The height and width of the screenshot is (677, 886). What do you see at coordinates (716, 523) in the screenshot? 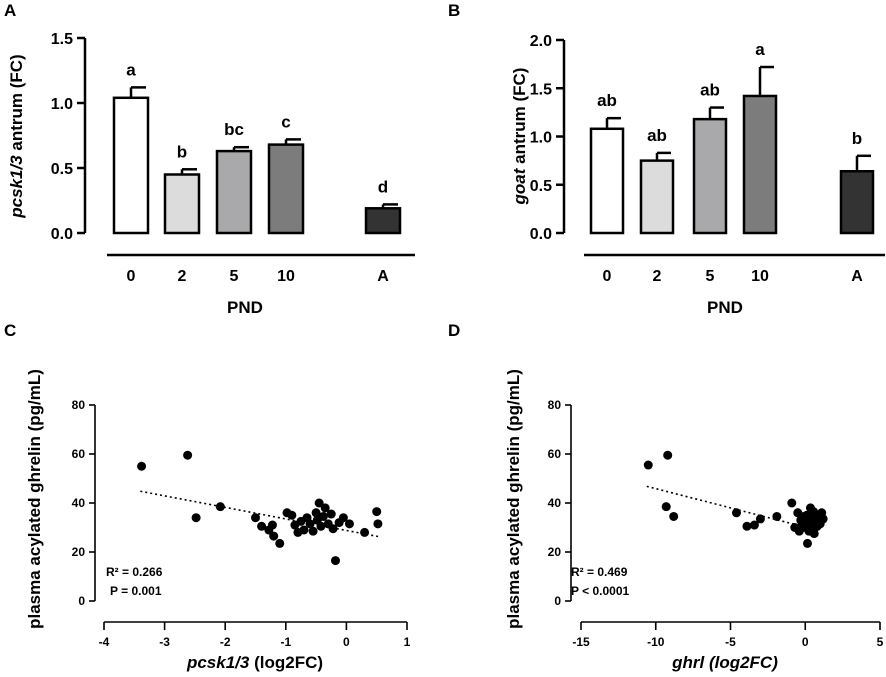
I see `panel-d-plot-area: 0 20 40 60 80 -15 -10 -5 0 5` at bounding box center [716, 523].